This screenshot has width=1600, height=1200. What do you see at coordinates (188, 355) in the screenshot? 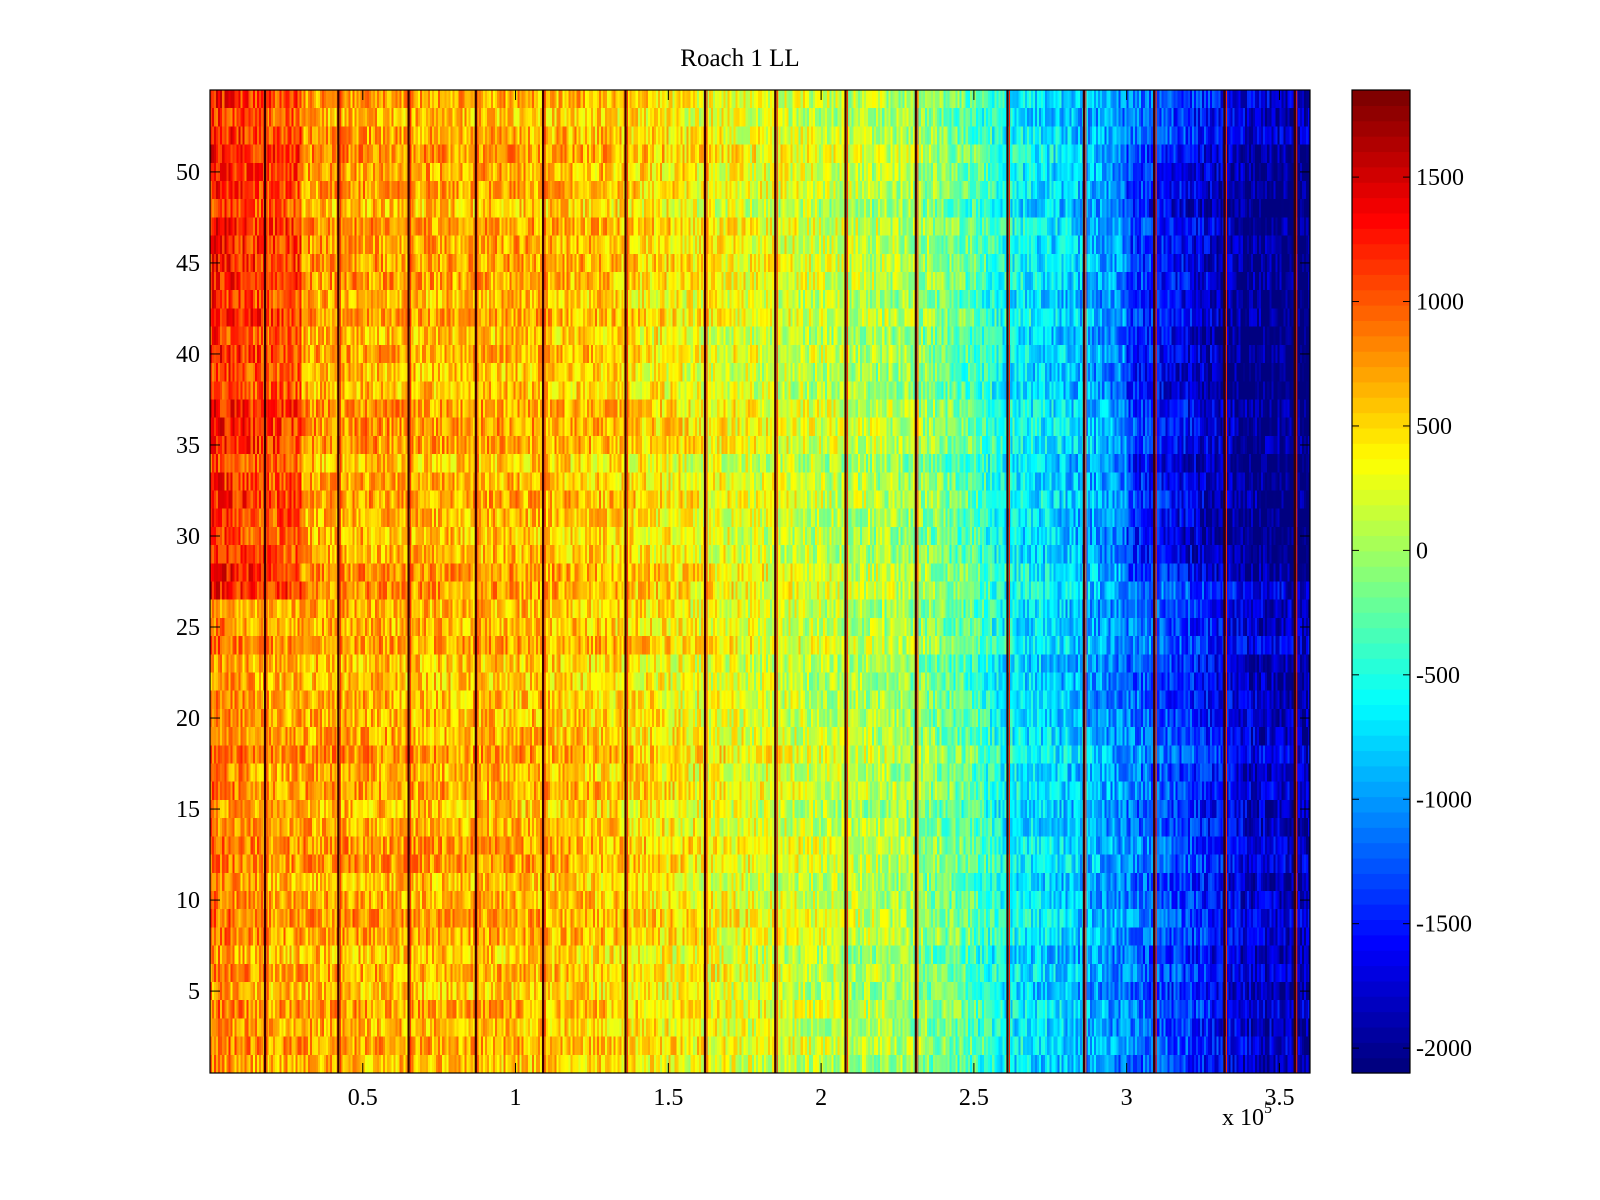
I see `y-tick-label: 40` at bounding box center [188, 355].